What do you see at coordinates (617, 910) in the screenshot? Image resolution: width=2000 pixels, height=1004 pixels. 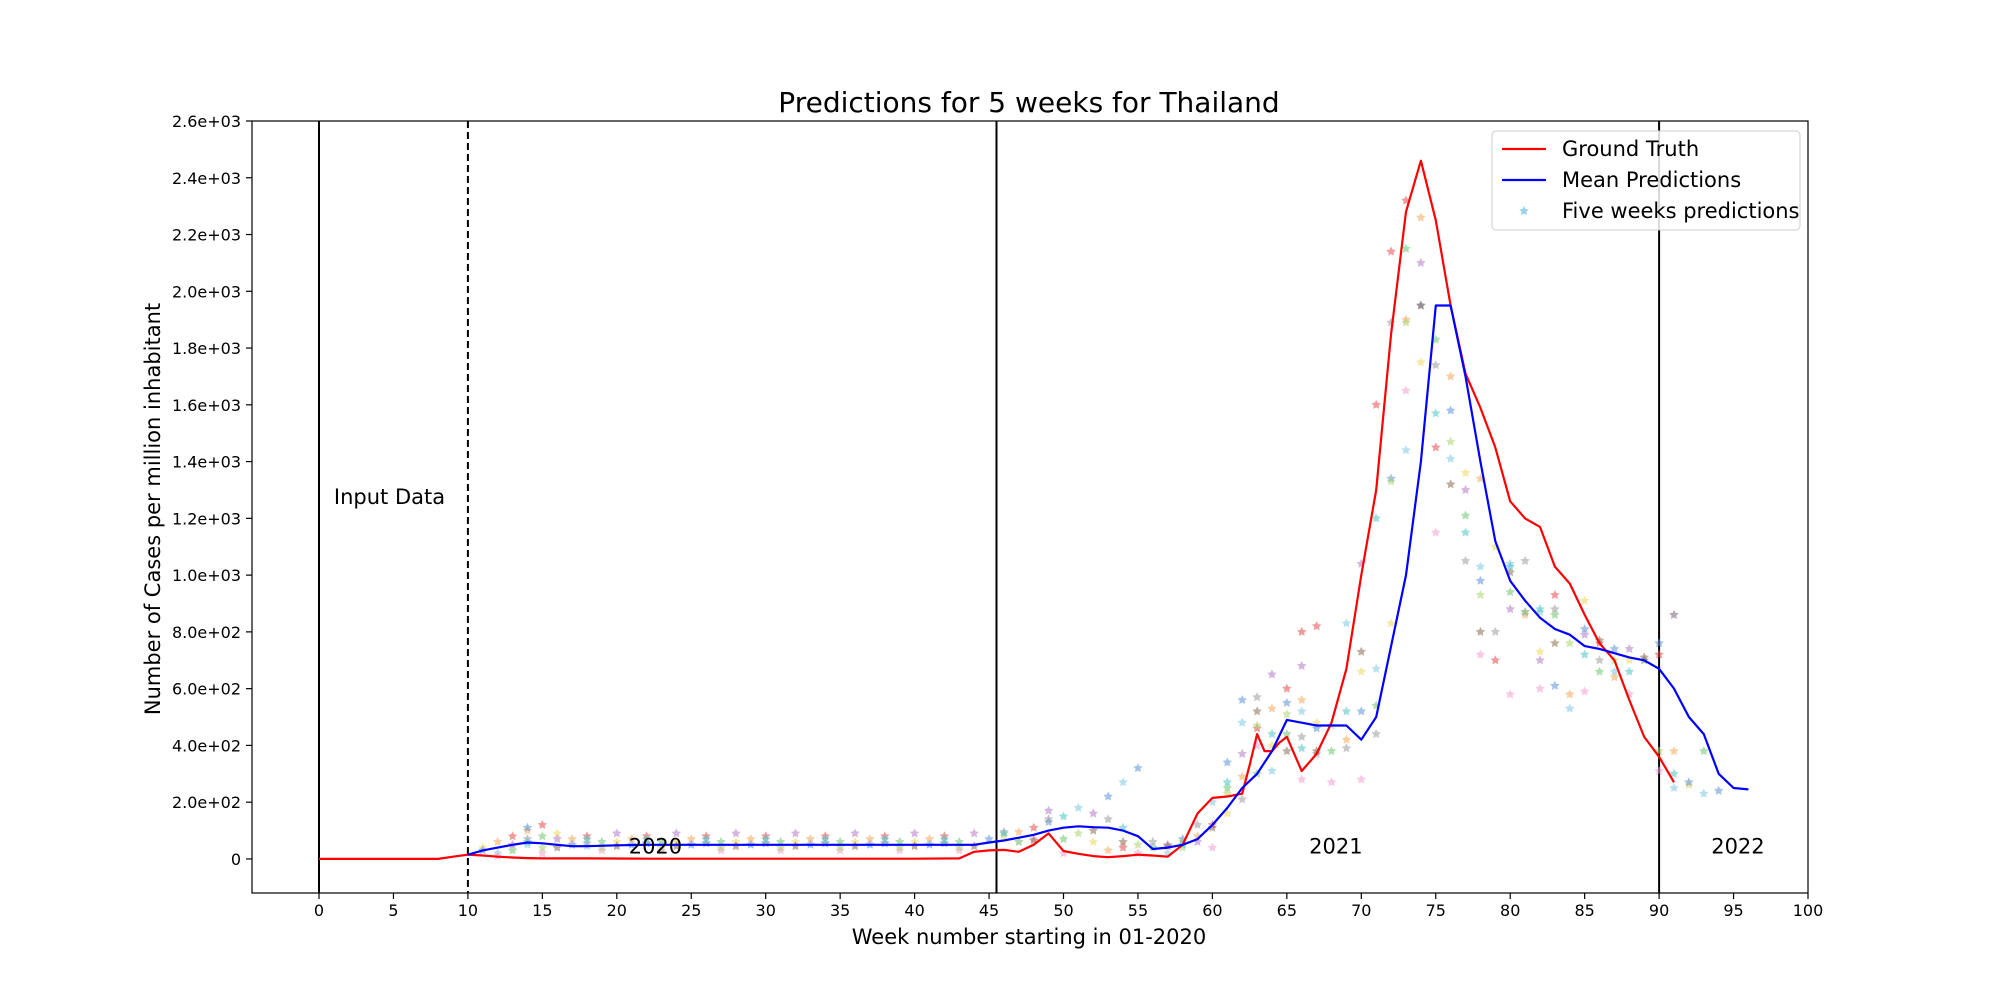 I see `x-tick-label: 20` at bounding box center [617, 910].